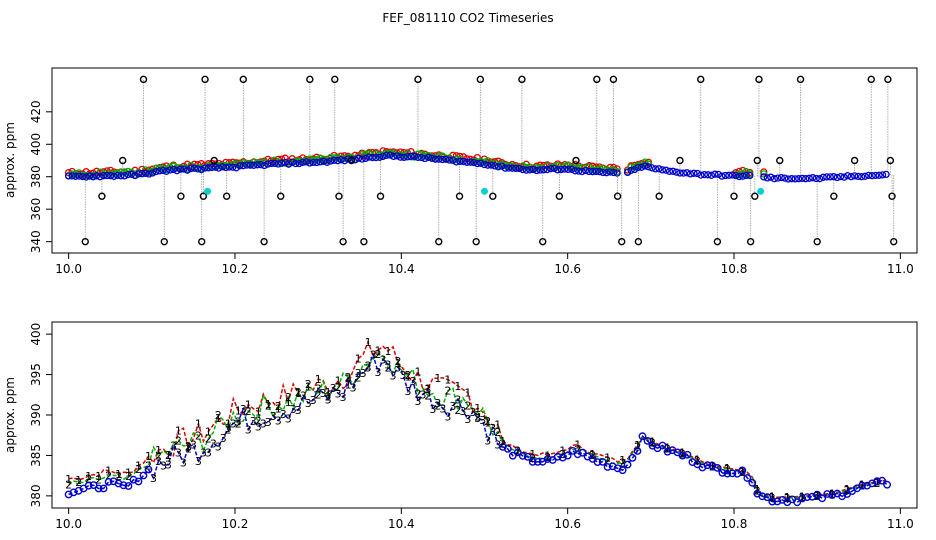 The height and width of the screenshot is (540, 936). What do you see at coordinates (10, 415) in the screenshot?
I see `bottom-y-axis-label: approx. ppm` at bounding box center [10, 415].